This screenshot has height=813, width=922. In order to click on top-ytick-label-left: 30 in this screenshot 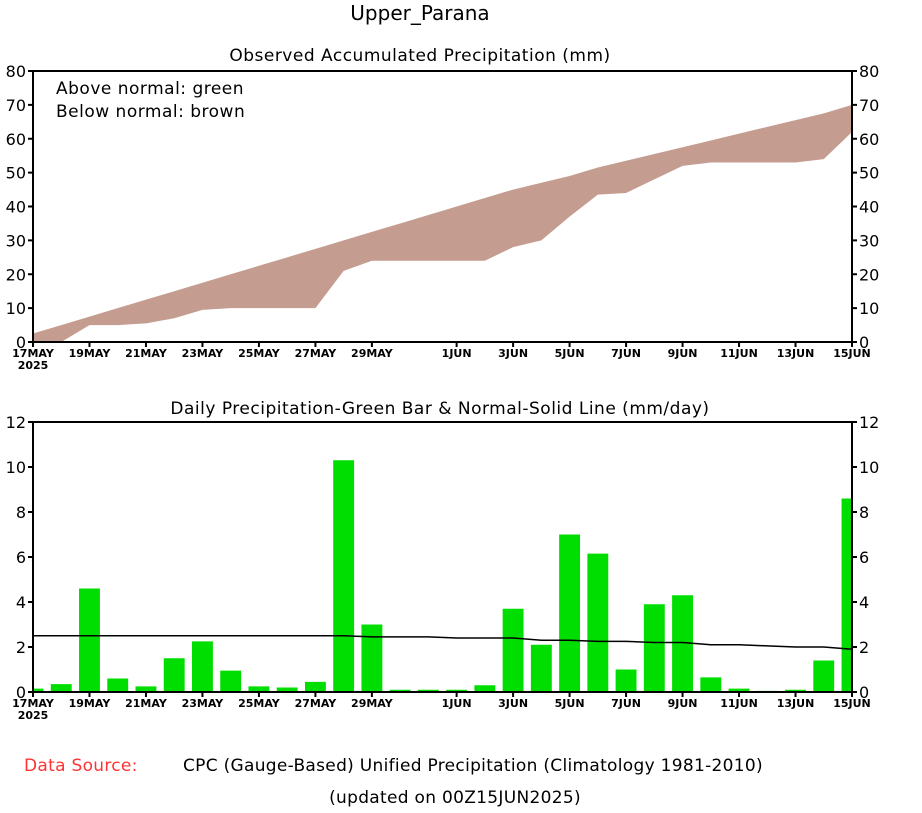, I will do `click(16, 240)`.